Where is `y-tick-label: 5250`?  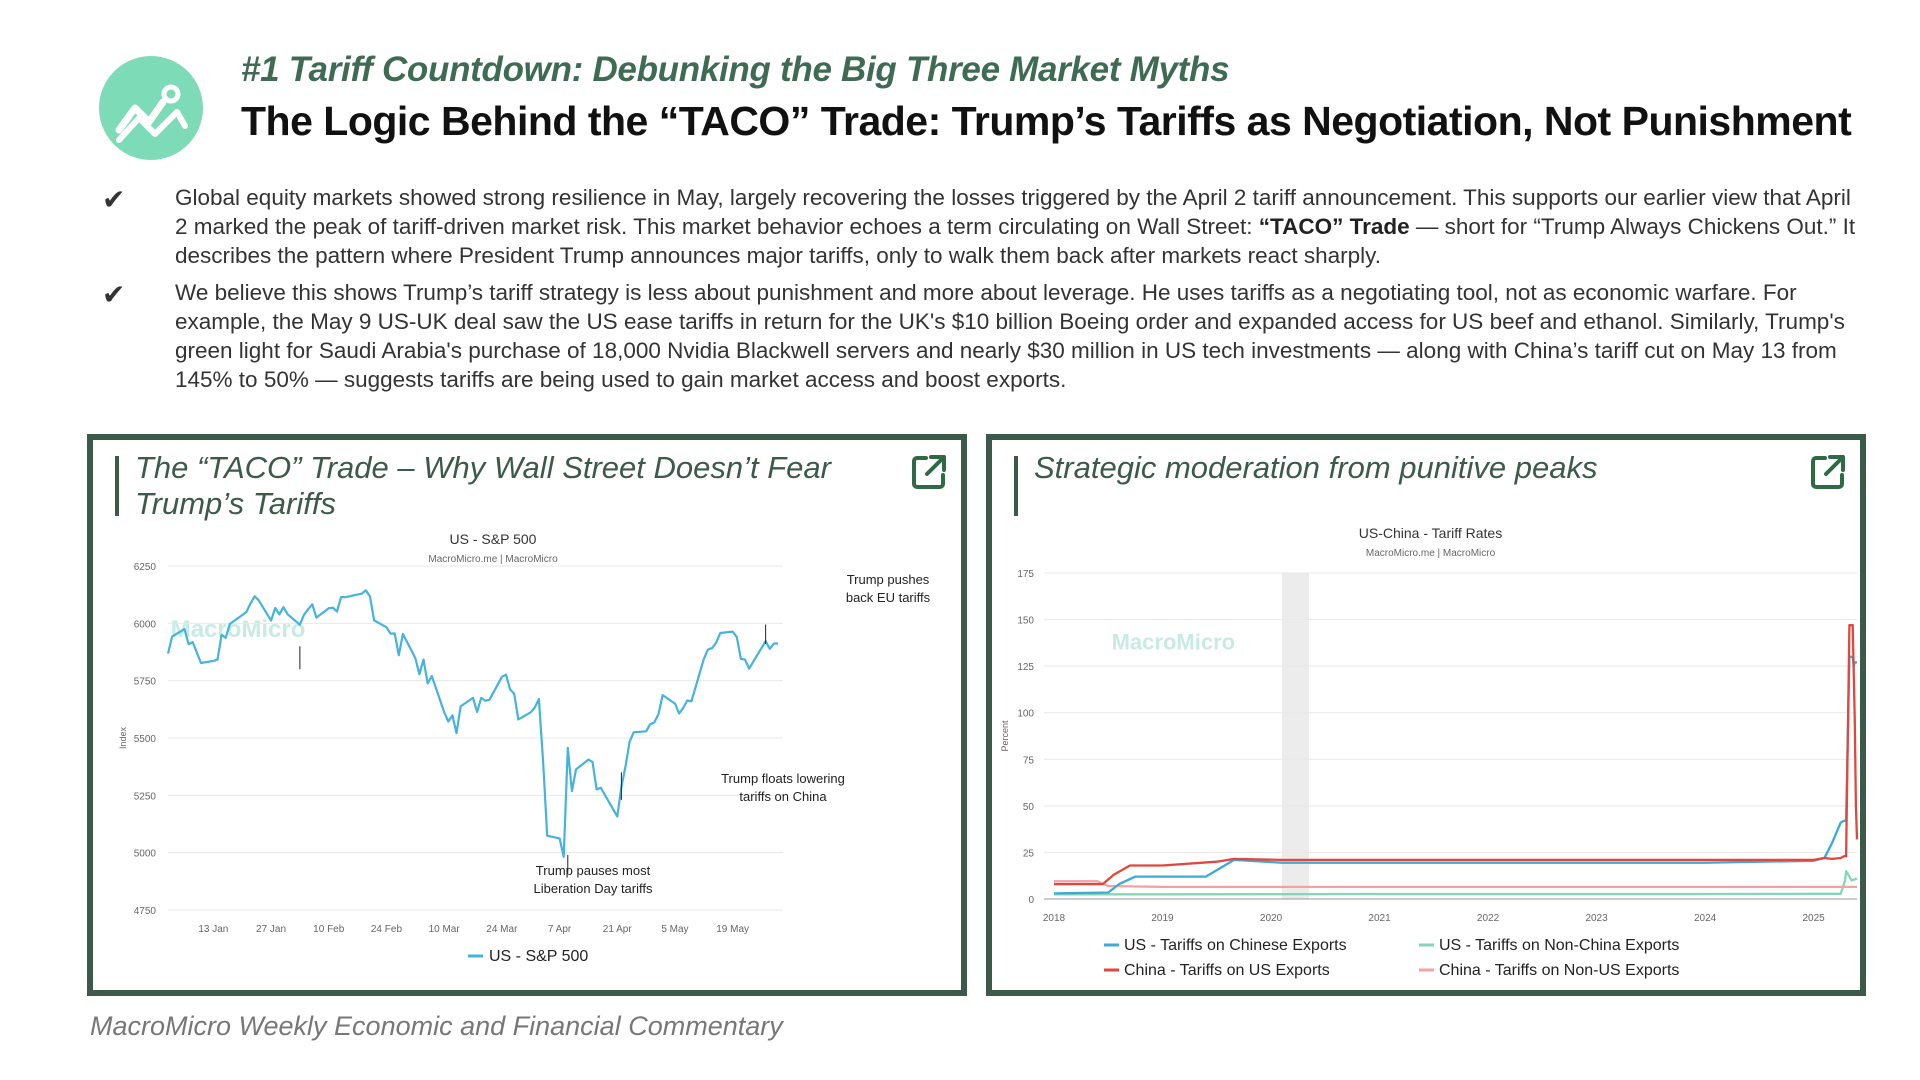
y-tick-label: 5250 is located at coordinates (145, 796).